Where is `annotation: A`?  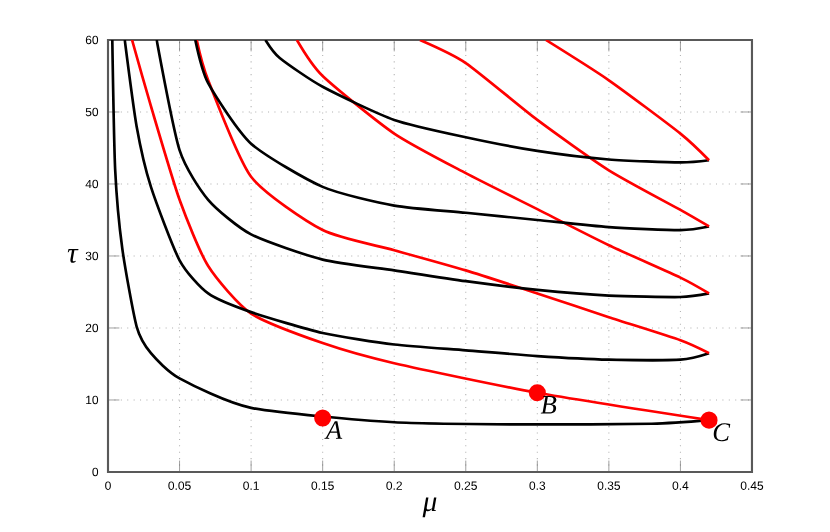
annotation: A is located at coordinates (333, 430).